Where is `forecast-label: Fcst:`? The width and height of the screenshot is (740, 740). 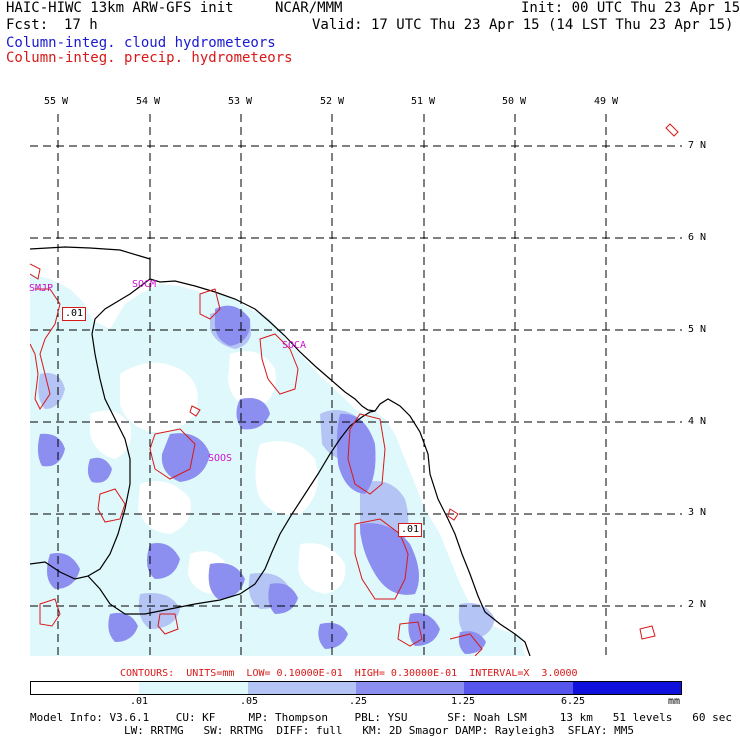
forecast-label: Fcst: is located at coordinates (27, 25).